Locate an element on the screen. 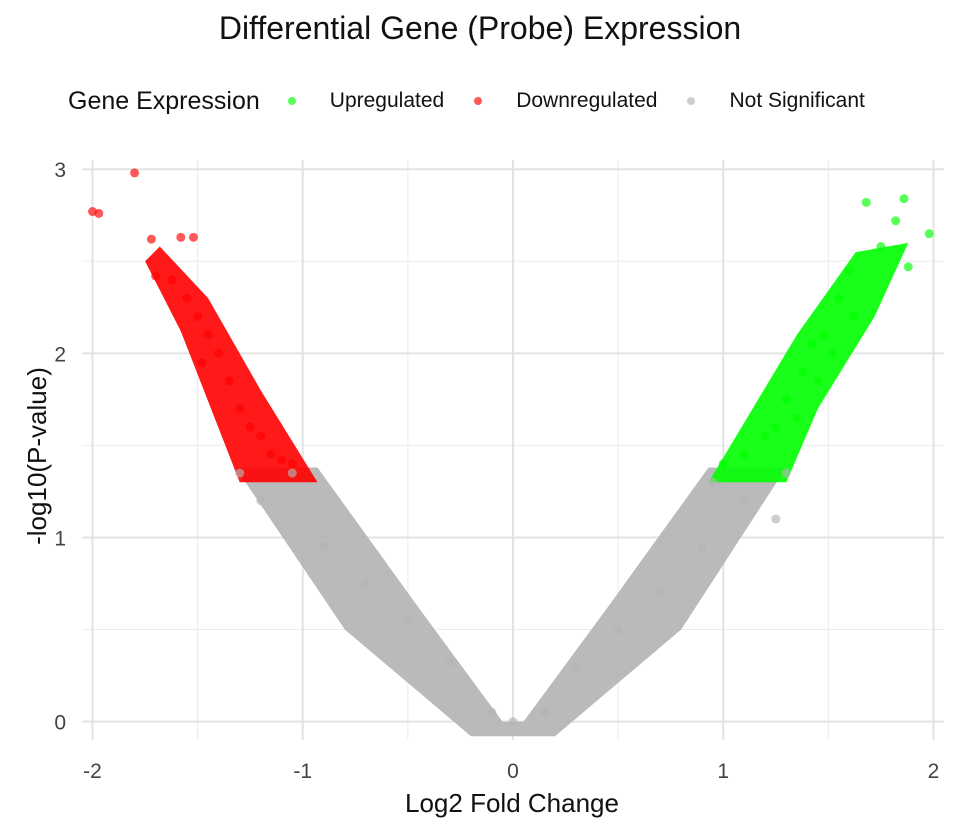 The height and width of the screenshot is (834, 960). legend-item-upregulated: Upregulated is located at coordinates (366, 101).